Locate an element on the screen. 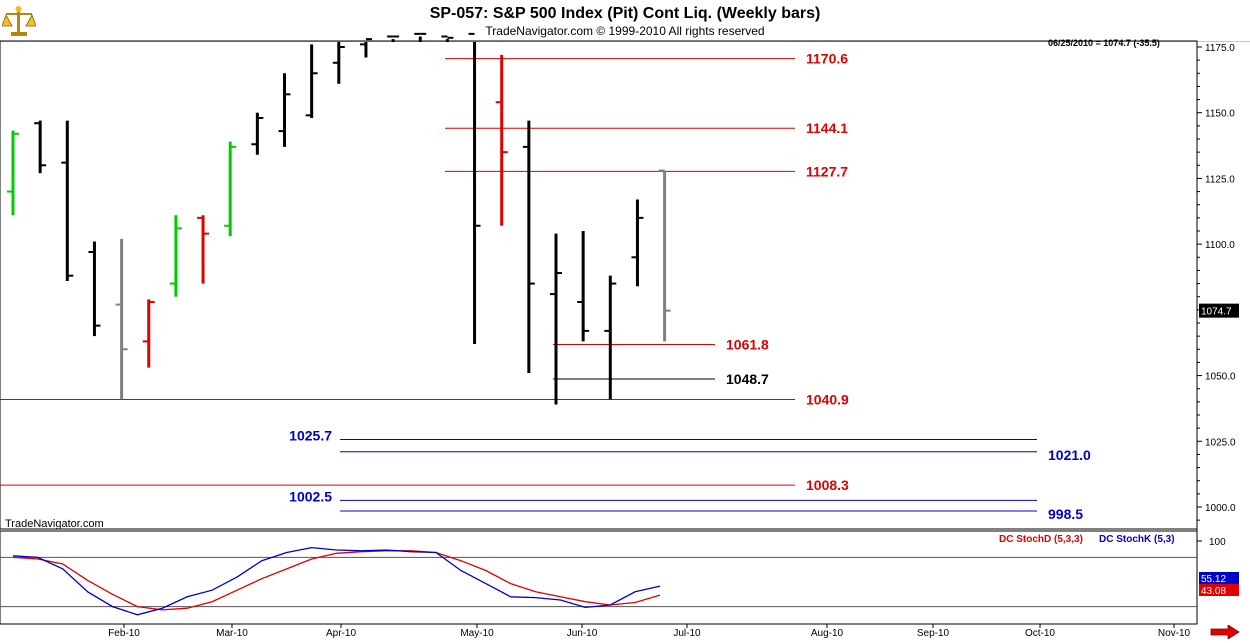 Image resolution: width=1250 pixels, height=643 pixels. last-price-label: 1074.7 is located at coordinates (1216, 312).